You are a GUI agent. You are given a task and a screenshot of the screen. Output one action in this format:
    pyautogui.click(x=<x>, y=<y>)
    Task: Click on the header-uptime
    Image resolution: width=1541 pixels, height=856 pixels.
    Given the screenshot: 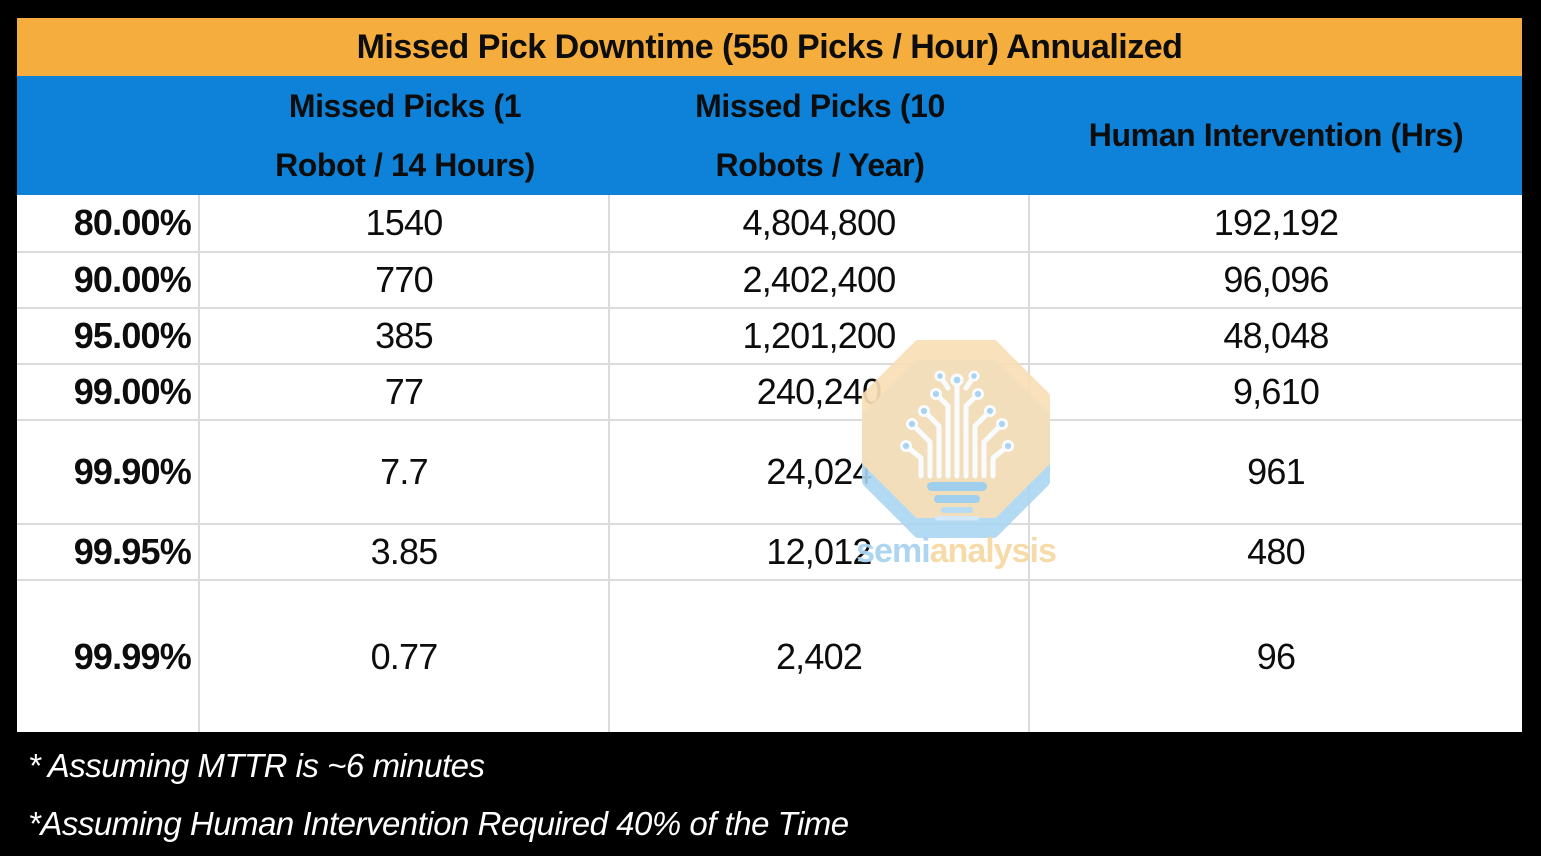 What is the action you would take?
    pyautogui.click(x=108, y=135)
    